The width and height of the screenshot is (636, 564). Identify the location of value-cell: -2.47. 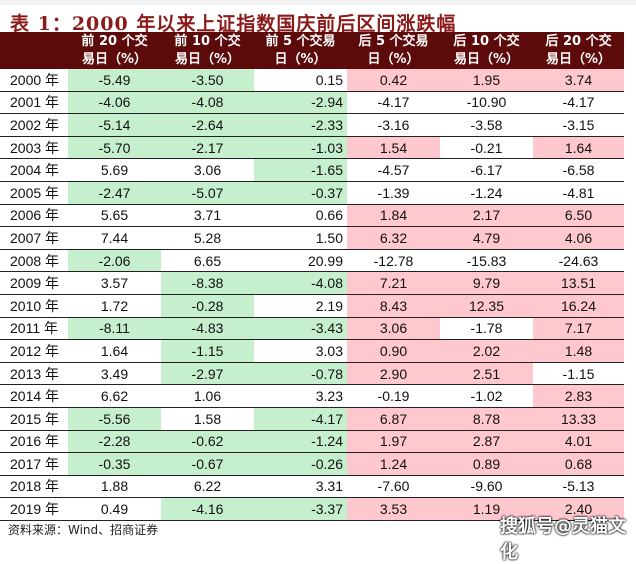
(114, 193).